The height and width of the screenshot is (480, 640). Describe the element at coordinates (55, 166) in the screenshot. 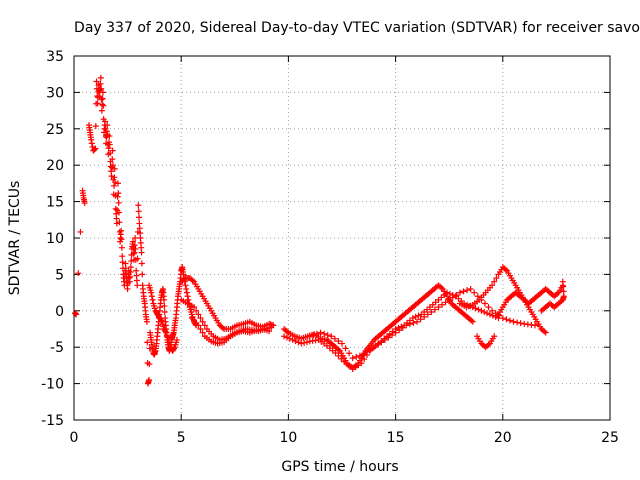

I see `y-tick-label: 20` at that location.